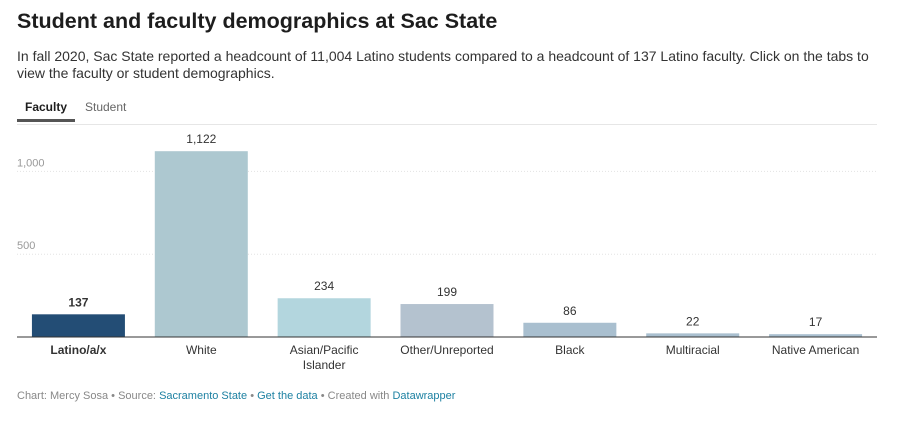 The height and width of the screenshot is (427, 905). Describe the element at coordinates (287, 396) in the screenshot. I see `get-data-link: Get the data` at that location.